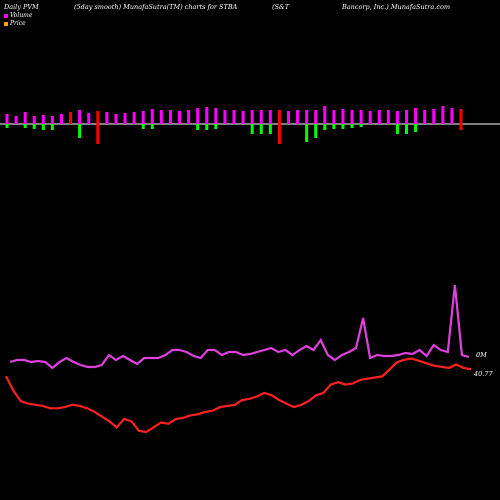  What do you see at coordinates (238, 395) in the screenshot?
I see `price-line` at bounding box center [238, 395].